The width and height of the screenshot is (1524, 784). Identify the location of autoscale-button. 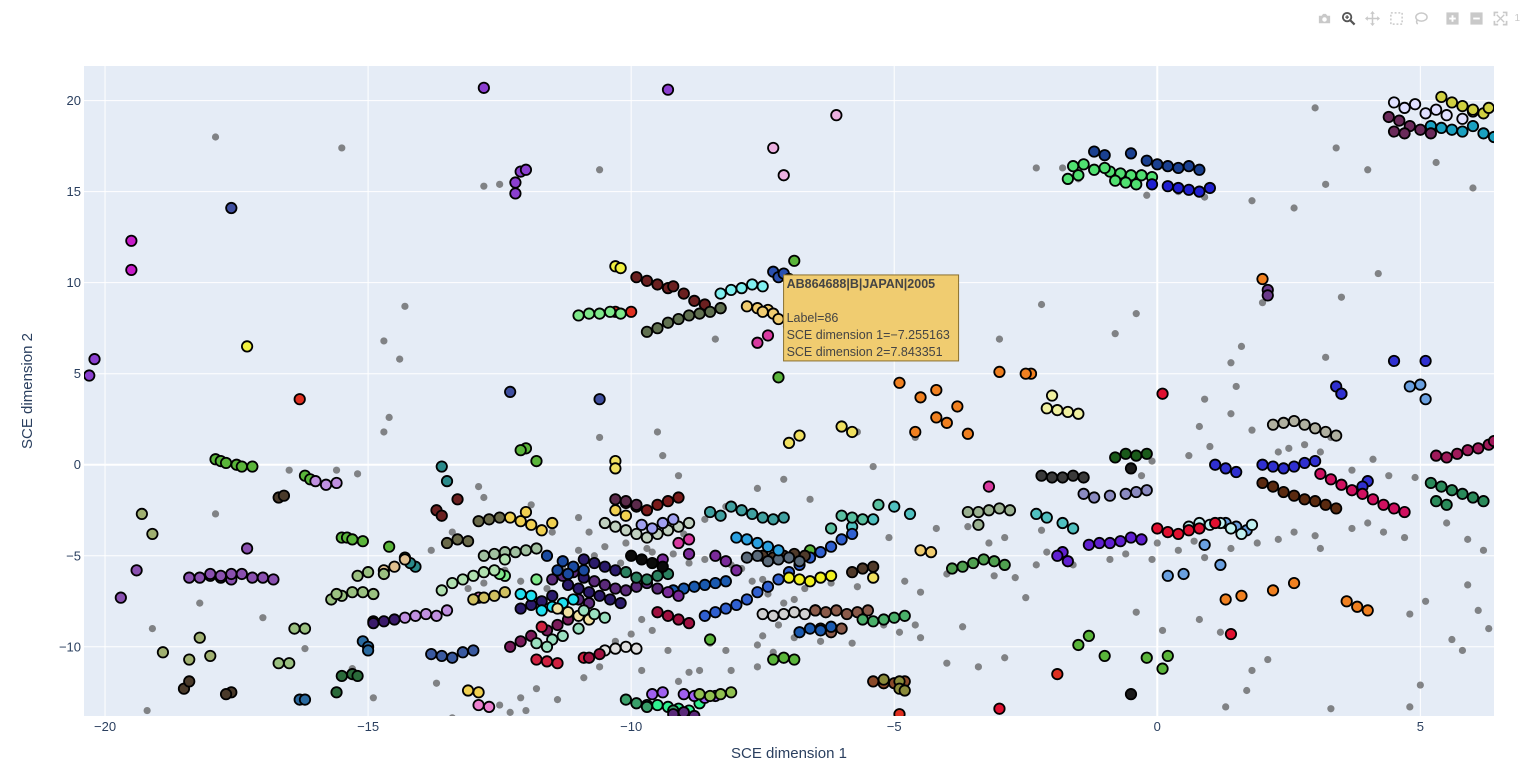
(1500, 18).